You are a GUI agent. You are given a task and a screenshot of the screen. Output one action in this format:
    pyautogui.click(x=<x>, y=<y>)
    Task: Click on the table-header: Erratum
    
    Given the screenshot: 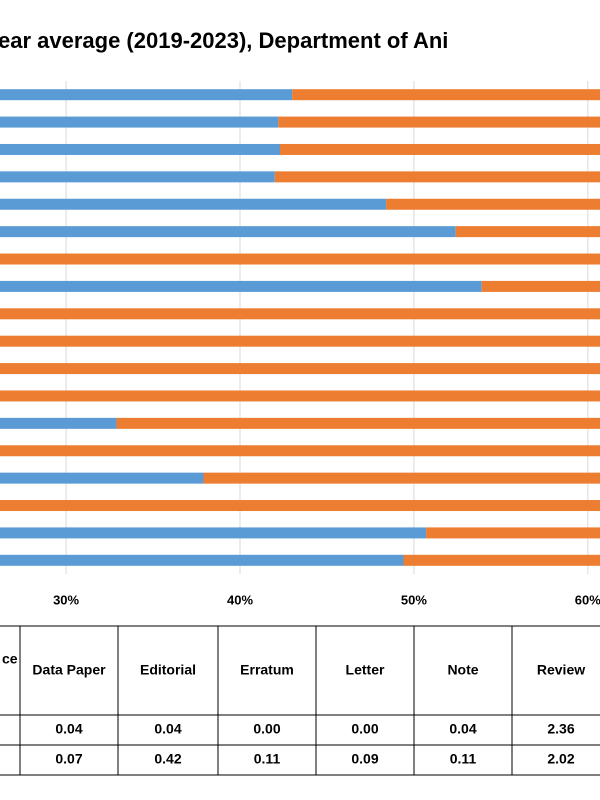 What is the action you would take?
    pyautogui.click(x=267, y=670)
    